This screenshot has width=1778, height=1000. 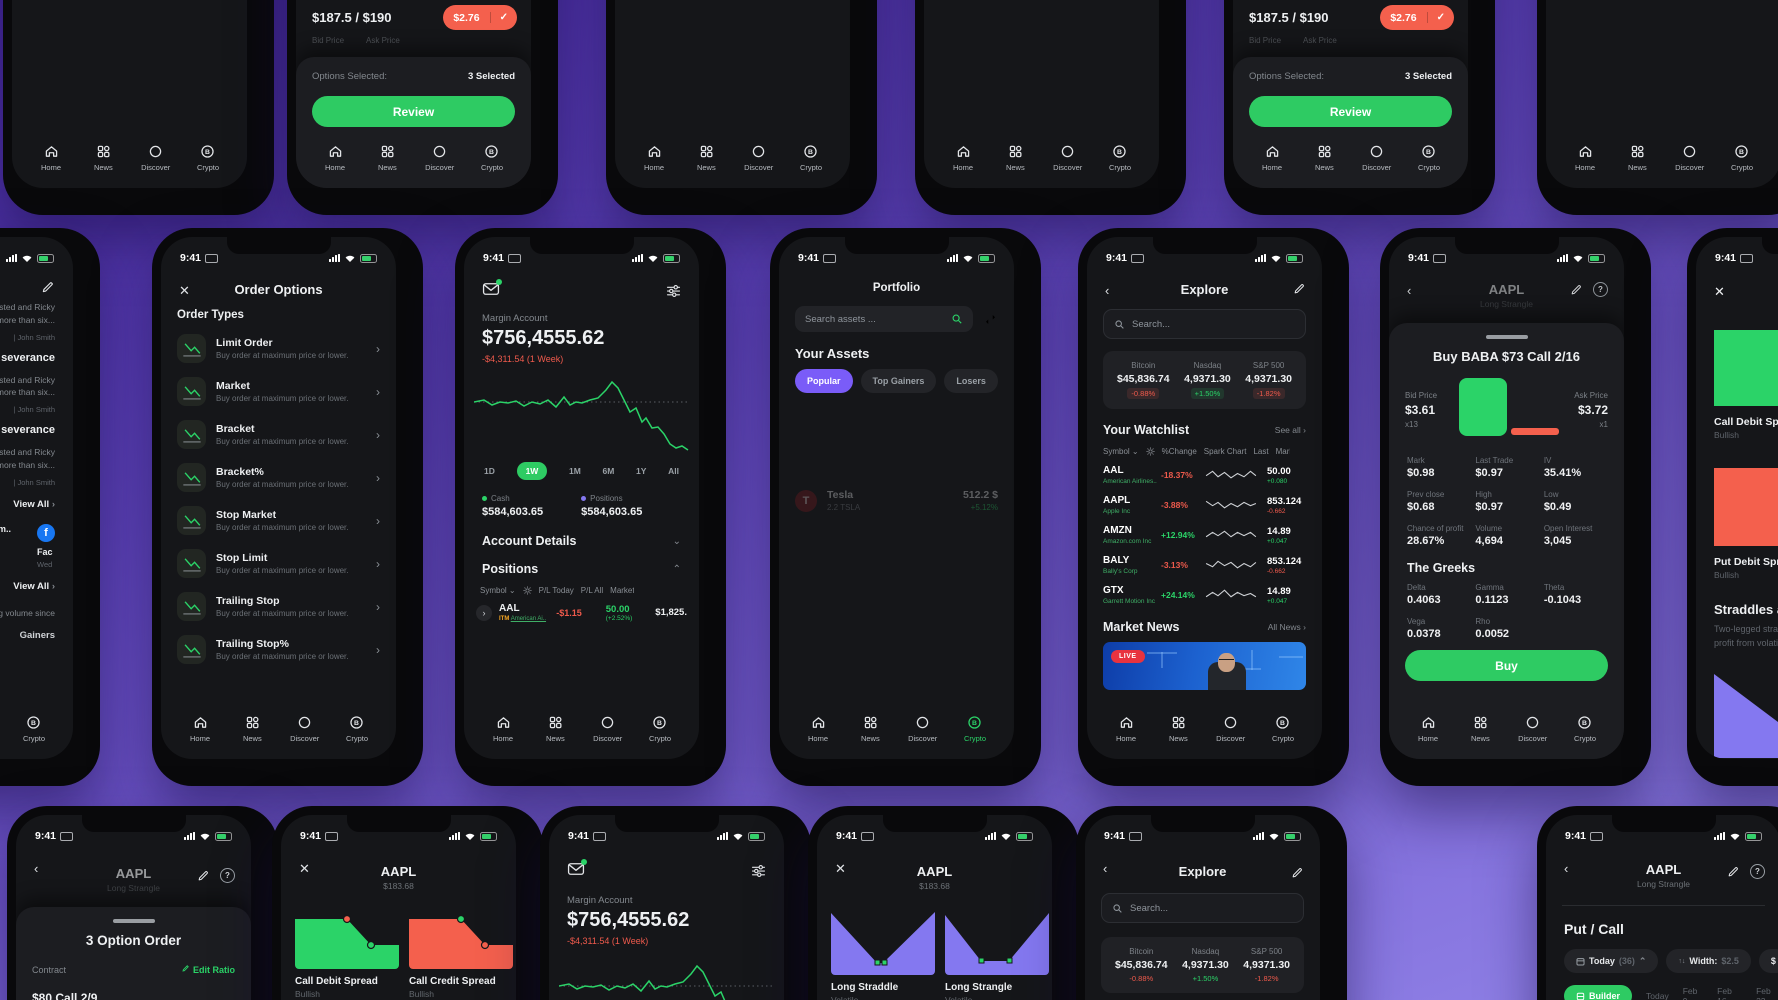 What do you see at coordinates (1657, 995) in the screenshot?
I see `date-tab-today: Today` at bounding box center [1657, 995].